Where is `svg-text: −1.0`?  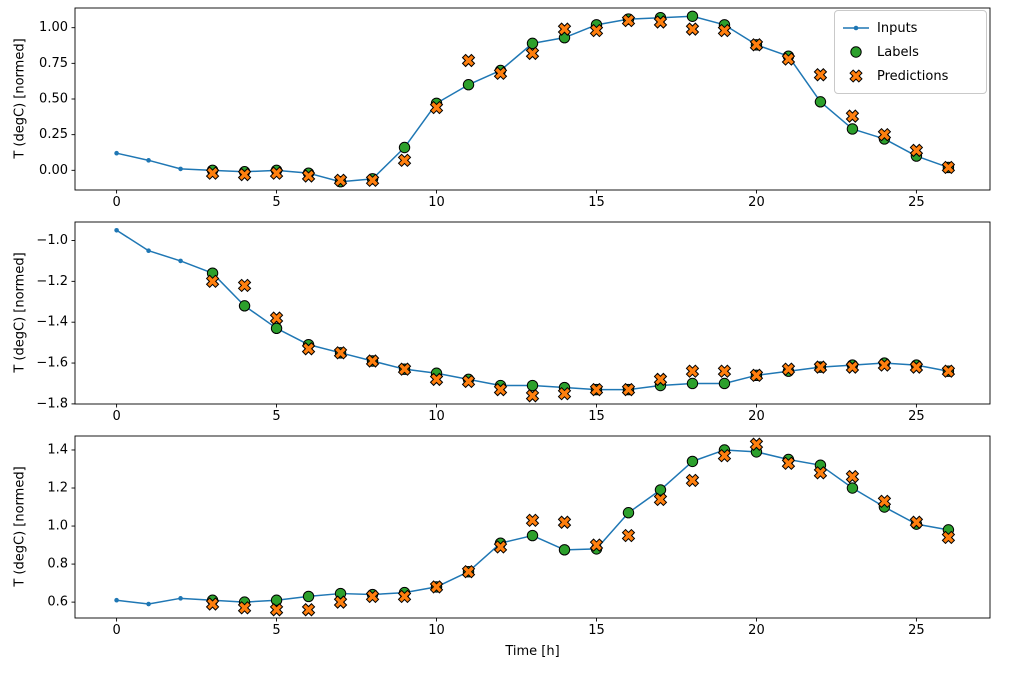
svg-text: −1.0 is located at coordinates (52, 240).